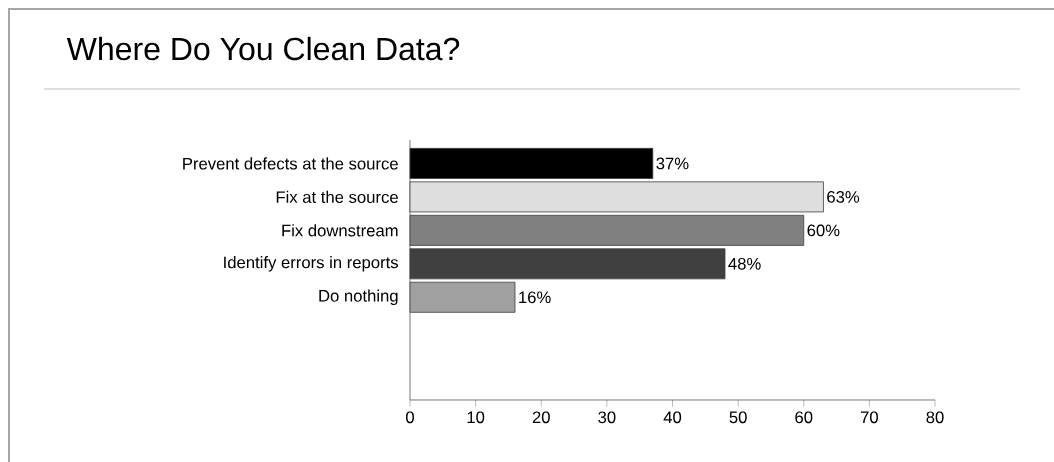 This screenshot has width=1054, height=462. What do you see at coordinates (358, 297) in the screenshot?
I see `y-tick-label: Do nothing` at bounding box center [358, 297].